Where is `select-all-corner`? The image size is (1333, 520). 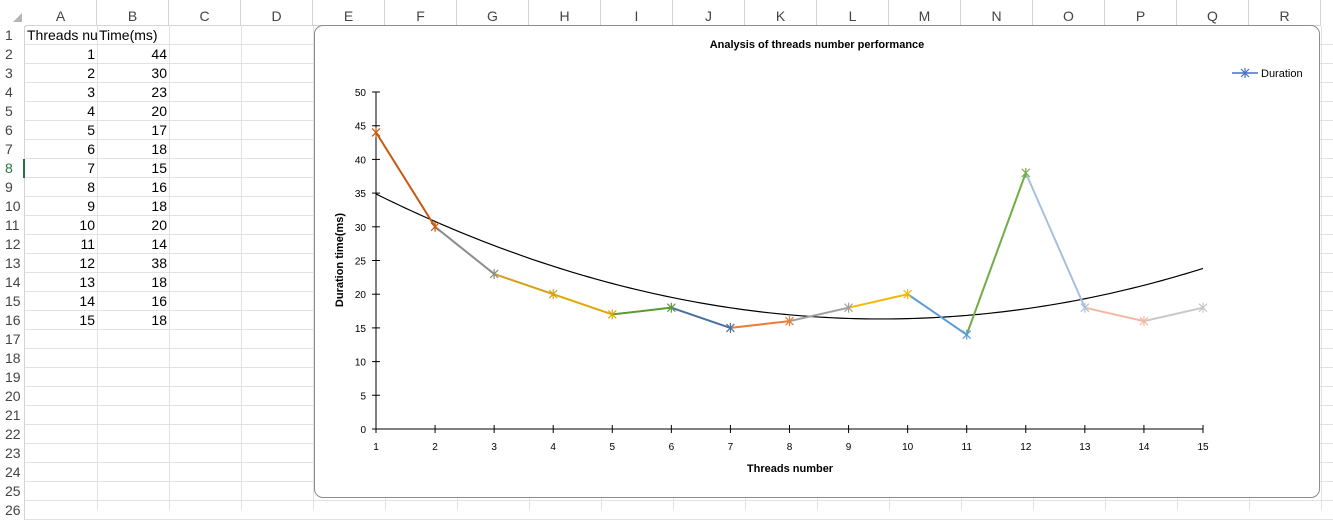 select-all-corner is located at coordinates (13, 13).